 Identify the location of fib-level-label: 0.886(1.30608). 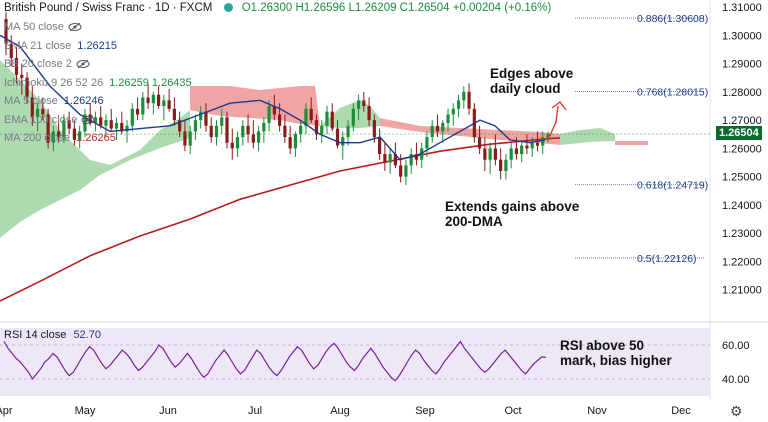
(672, 19).